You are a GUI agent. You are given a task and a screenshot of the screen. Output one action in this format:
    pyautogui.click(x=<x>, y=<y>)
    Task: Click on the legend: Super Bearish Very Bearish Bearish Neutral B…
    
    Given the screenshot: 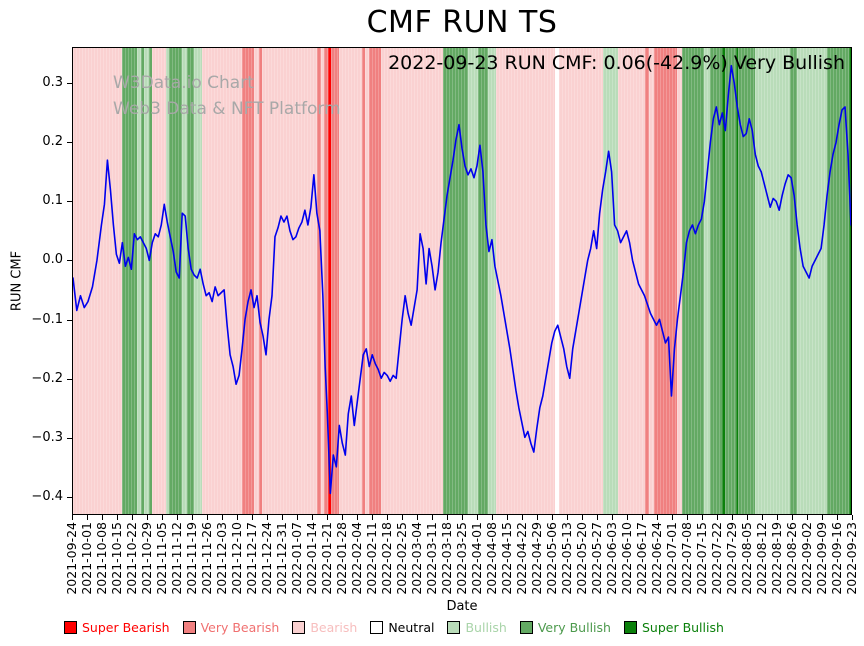 What is the action you would take?
    pyautogui.click(x=394, y=627)
    